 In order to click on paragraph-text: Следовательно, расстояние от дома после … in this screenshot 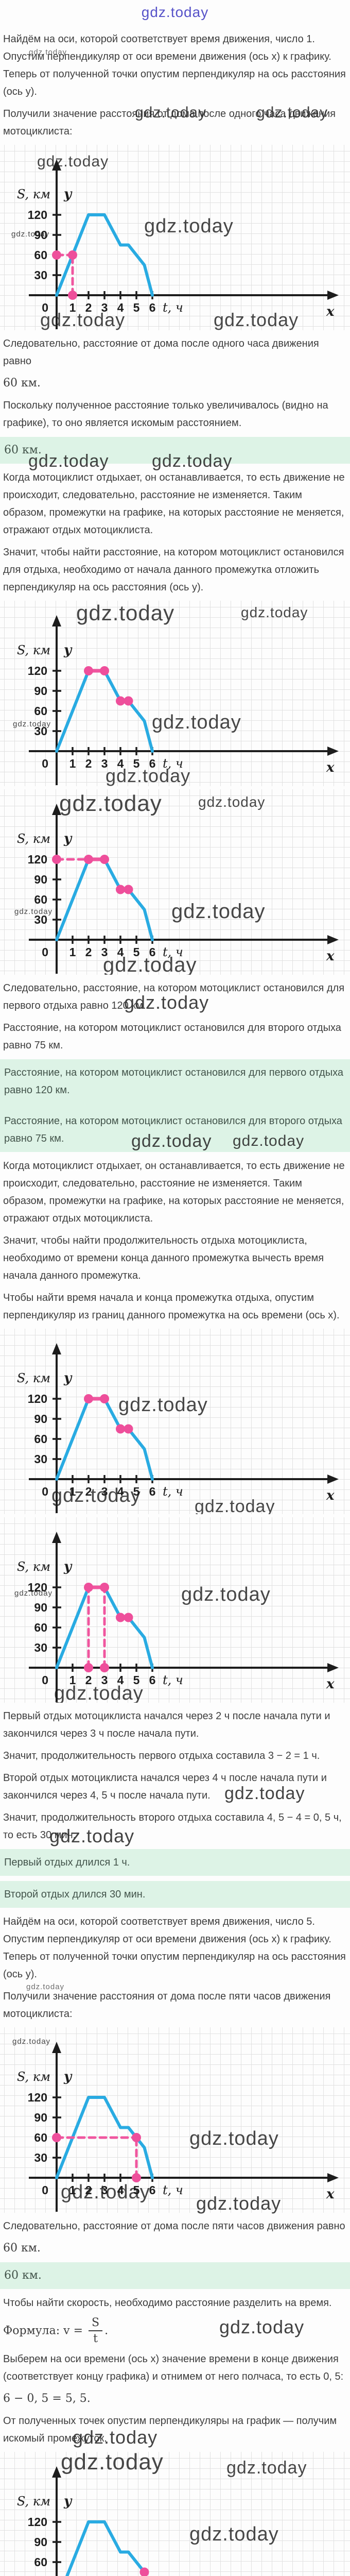, I will do `click(174, 2226)`.